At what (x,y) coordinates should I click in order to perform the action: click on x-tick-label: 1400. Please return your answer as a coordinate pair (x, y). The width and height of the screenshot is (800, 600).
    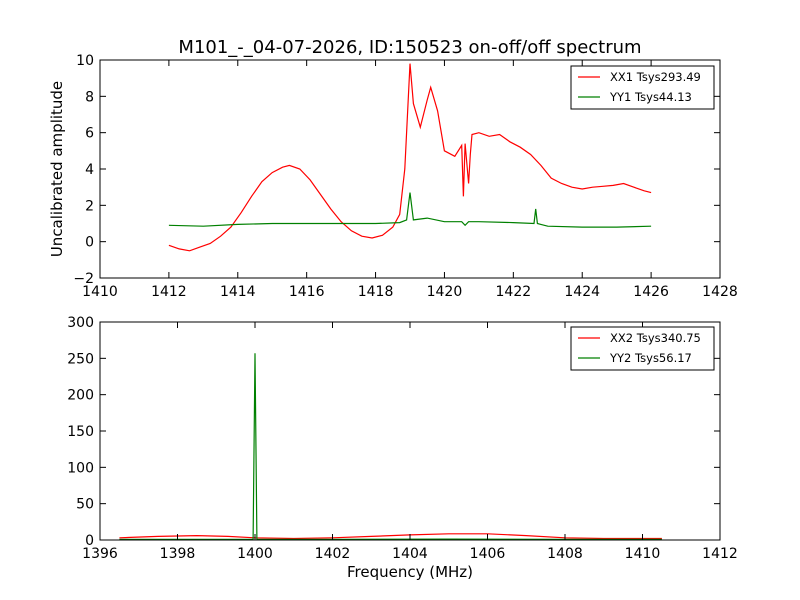
    Looking at the image, I should click on (255, 554).